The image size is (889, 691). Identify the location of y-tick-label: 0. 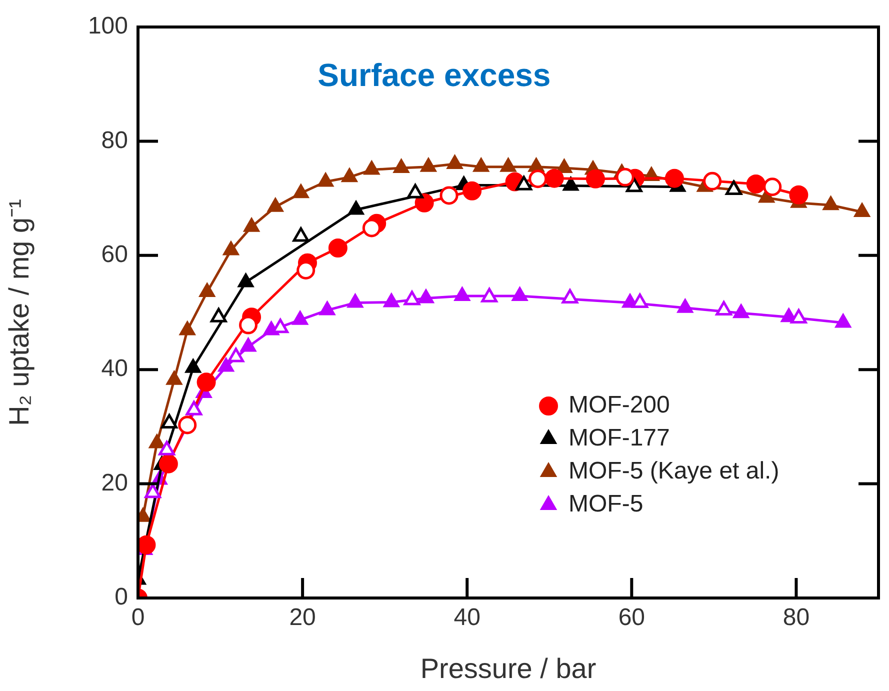
(121, 597).